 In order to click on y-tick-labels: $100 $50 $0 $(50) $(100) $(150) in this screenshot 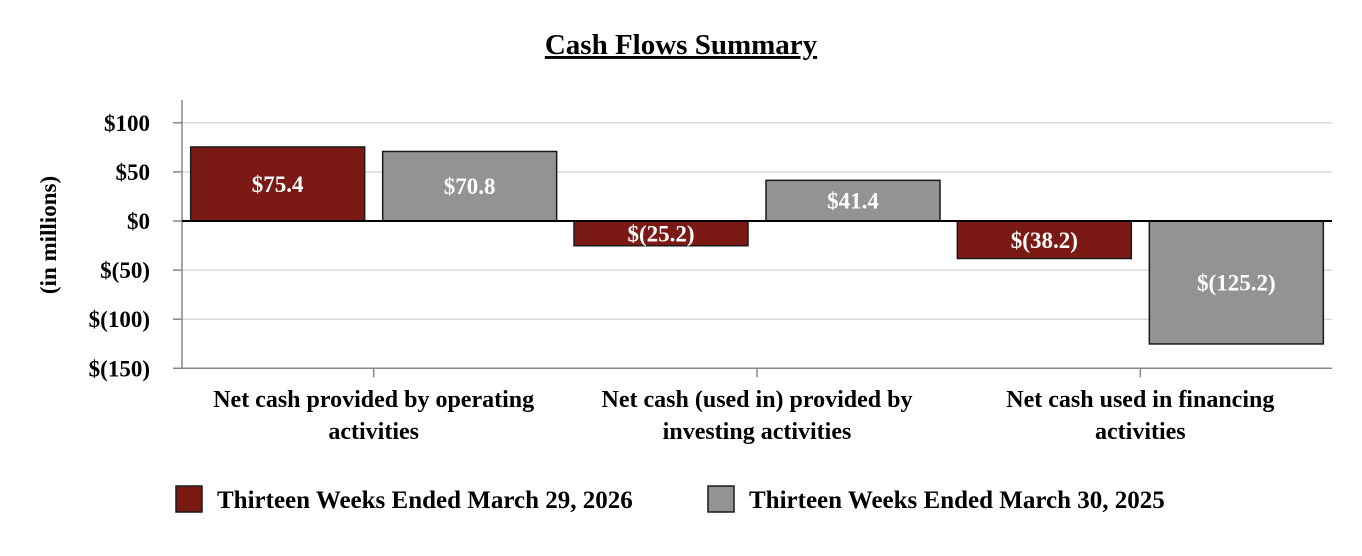, I will do `click(120, 246)`.